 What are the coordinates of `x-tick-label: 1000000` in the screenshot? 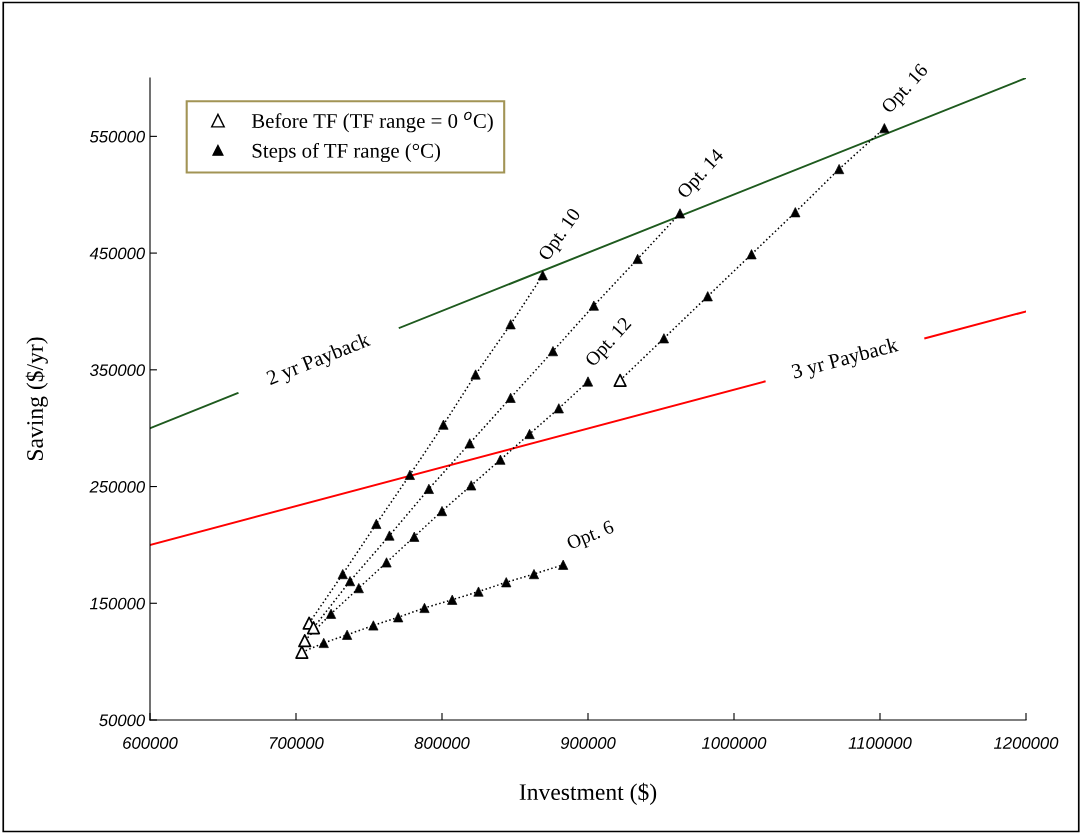 It's located at (734, 743).